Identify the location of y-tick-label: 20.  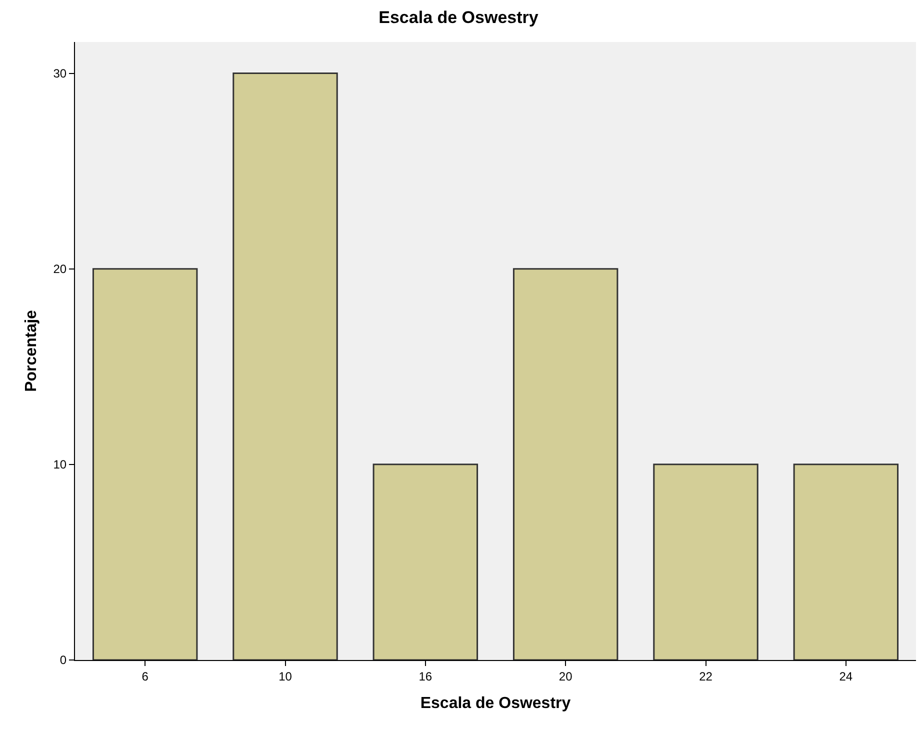
(60, 269).